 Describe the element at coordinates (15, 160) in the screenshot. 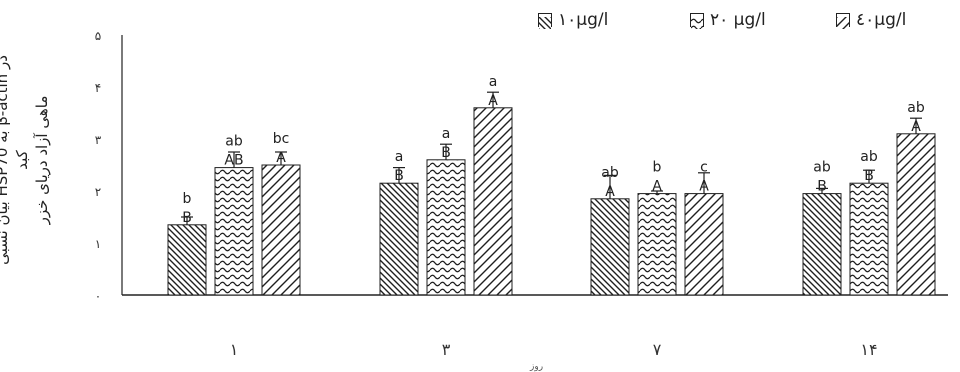

I see `y-axis-title-line1: بیان نسبی HSP70 به β-actin در کبد` at that location.